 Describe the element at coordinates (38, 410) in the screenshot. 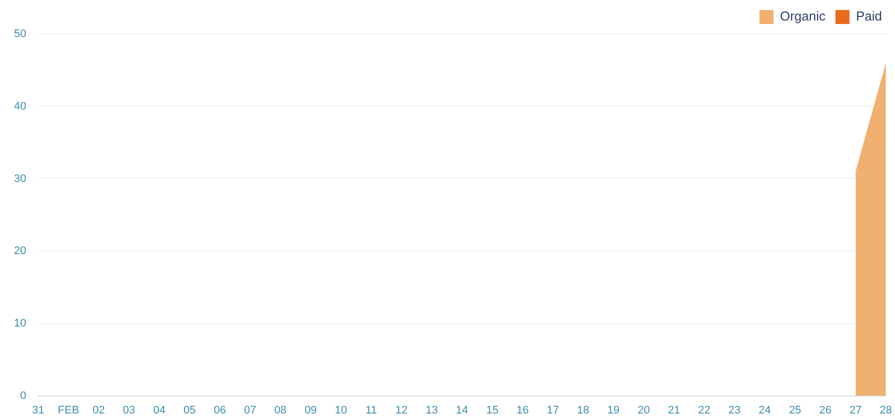

I see `x-tick-label: 31` at that location.